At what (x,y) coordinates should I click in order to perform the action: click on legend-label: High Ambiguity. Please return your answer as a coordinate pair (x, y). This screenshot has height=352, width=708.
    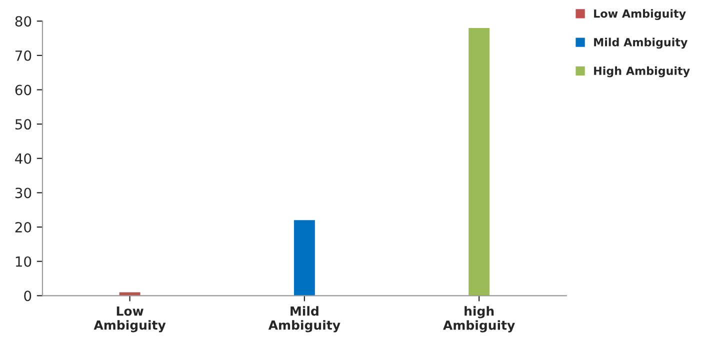
    Looking at the image, I should click on (642, 72).